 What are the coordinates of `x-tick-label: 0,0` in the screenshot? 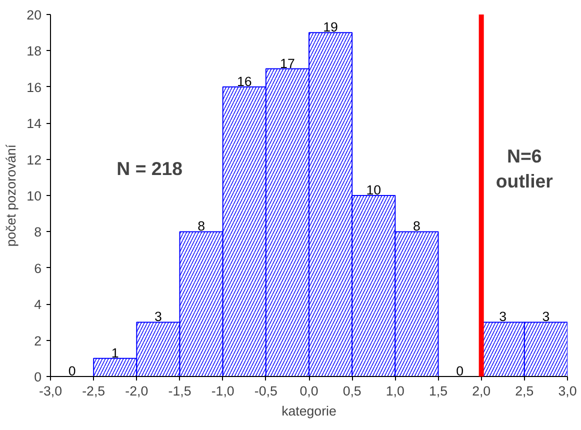 It's located at (309, 391).